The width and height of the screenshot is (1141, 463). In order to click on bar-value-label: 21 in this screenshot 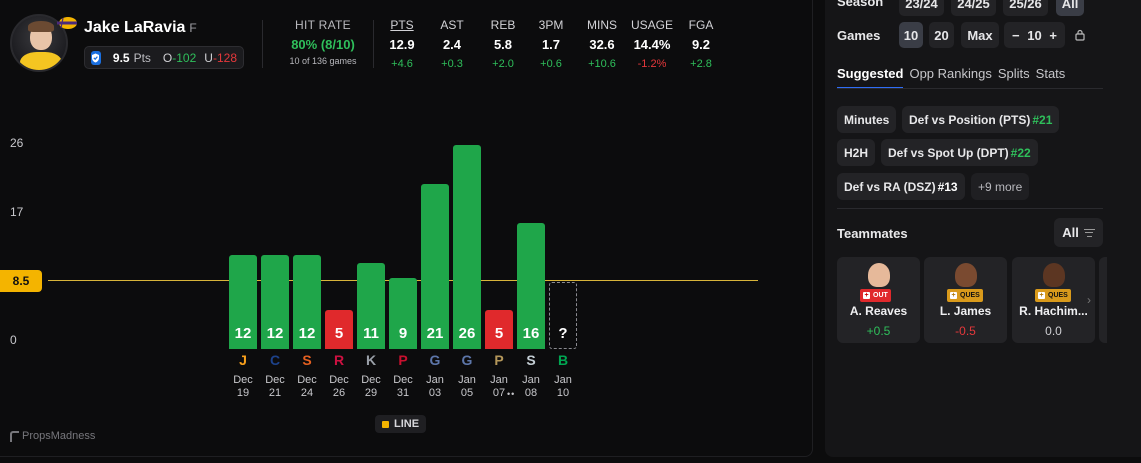, I will do `click(435, 333)`.